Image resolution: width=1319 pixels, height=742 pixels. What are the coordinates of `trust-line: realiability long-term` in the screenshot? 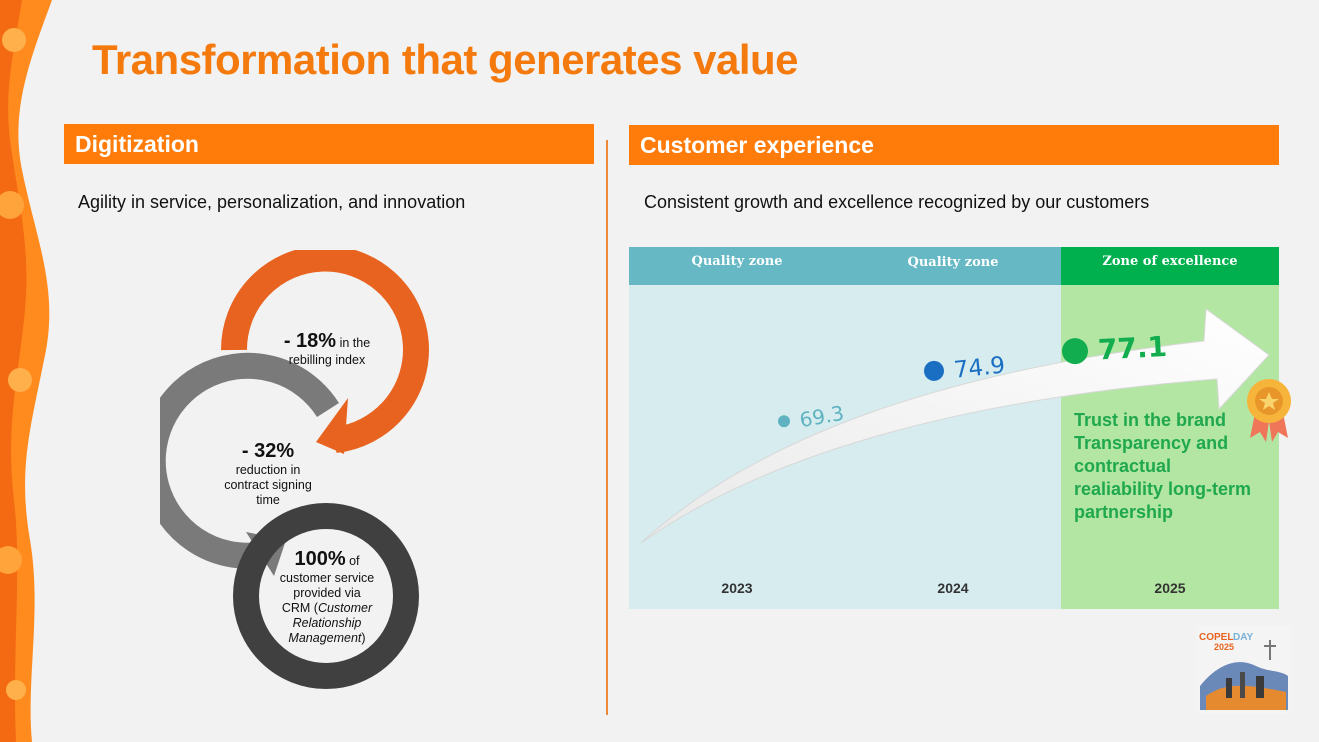 It's located at (1163, 489).